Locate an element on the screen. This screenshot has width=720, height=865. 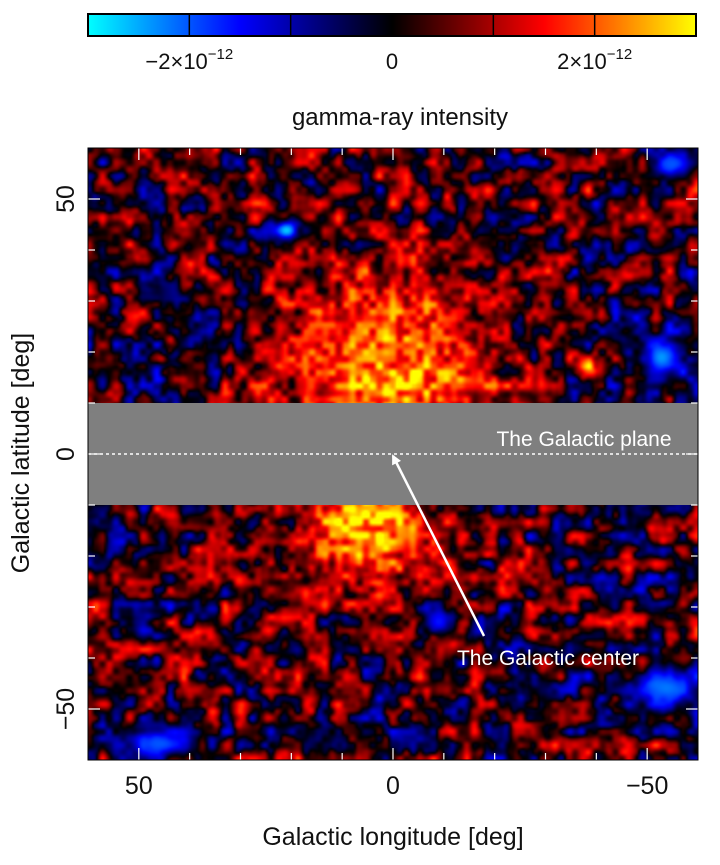
x-tick-label: 50 is located at coordinates (139, 786).